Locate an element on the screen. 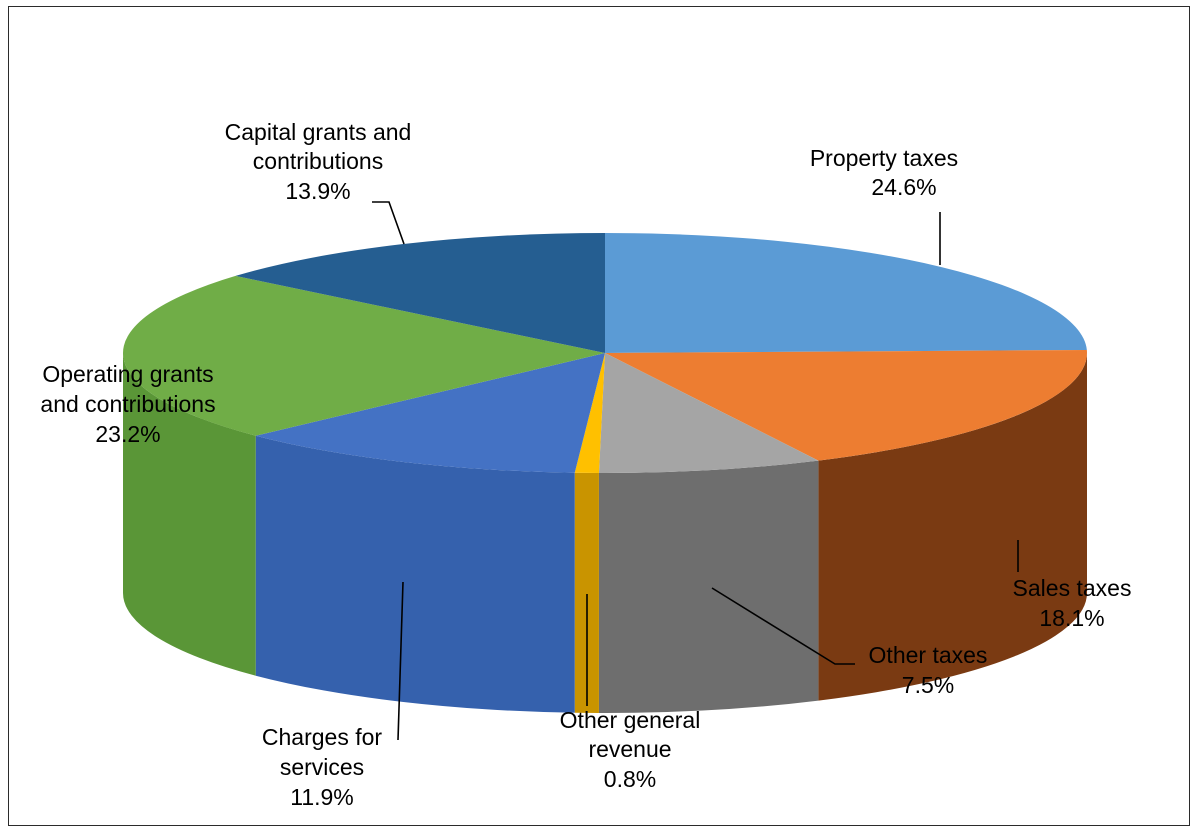 The width and height of the screenshot is (1200, 826). label-charges-for-services: Charges for services 11.9% is located at coordinates (322, 767).